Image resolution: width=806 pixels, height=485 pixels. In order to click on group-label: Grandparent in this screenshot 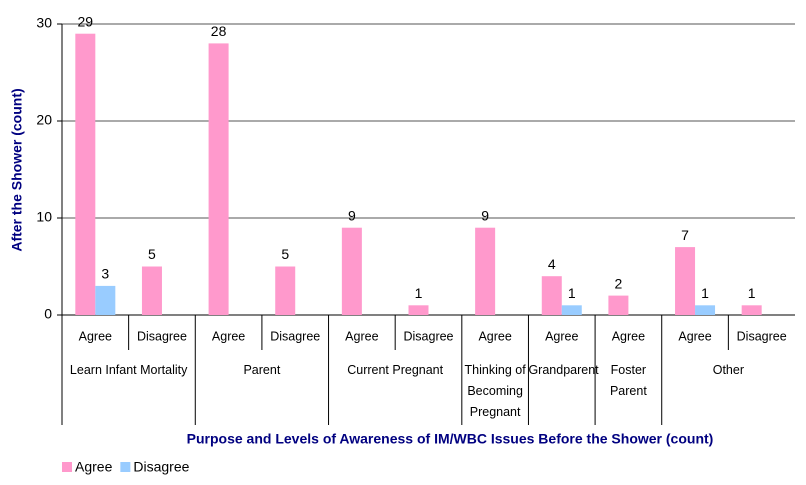, I will do `click(563, 370)`.